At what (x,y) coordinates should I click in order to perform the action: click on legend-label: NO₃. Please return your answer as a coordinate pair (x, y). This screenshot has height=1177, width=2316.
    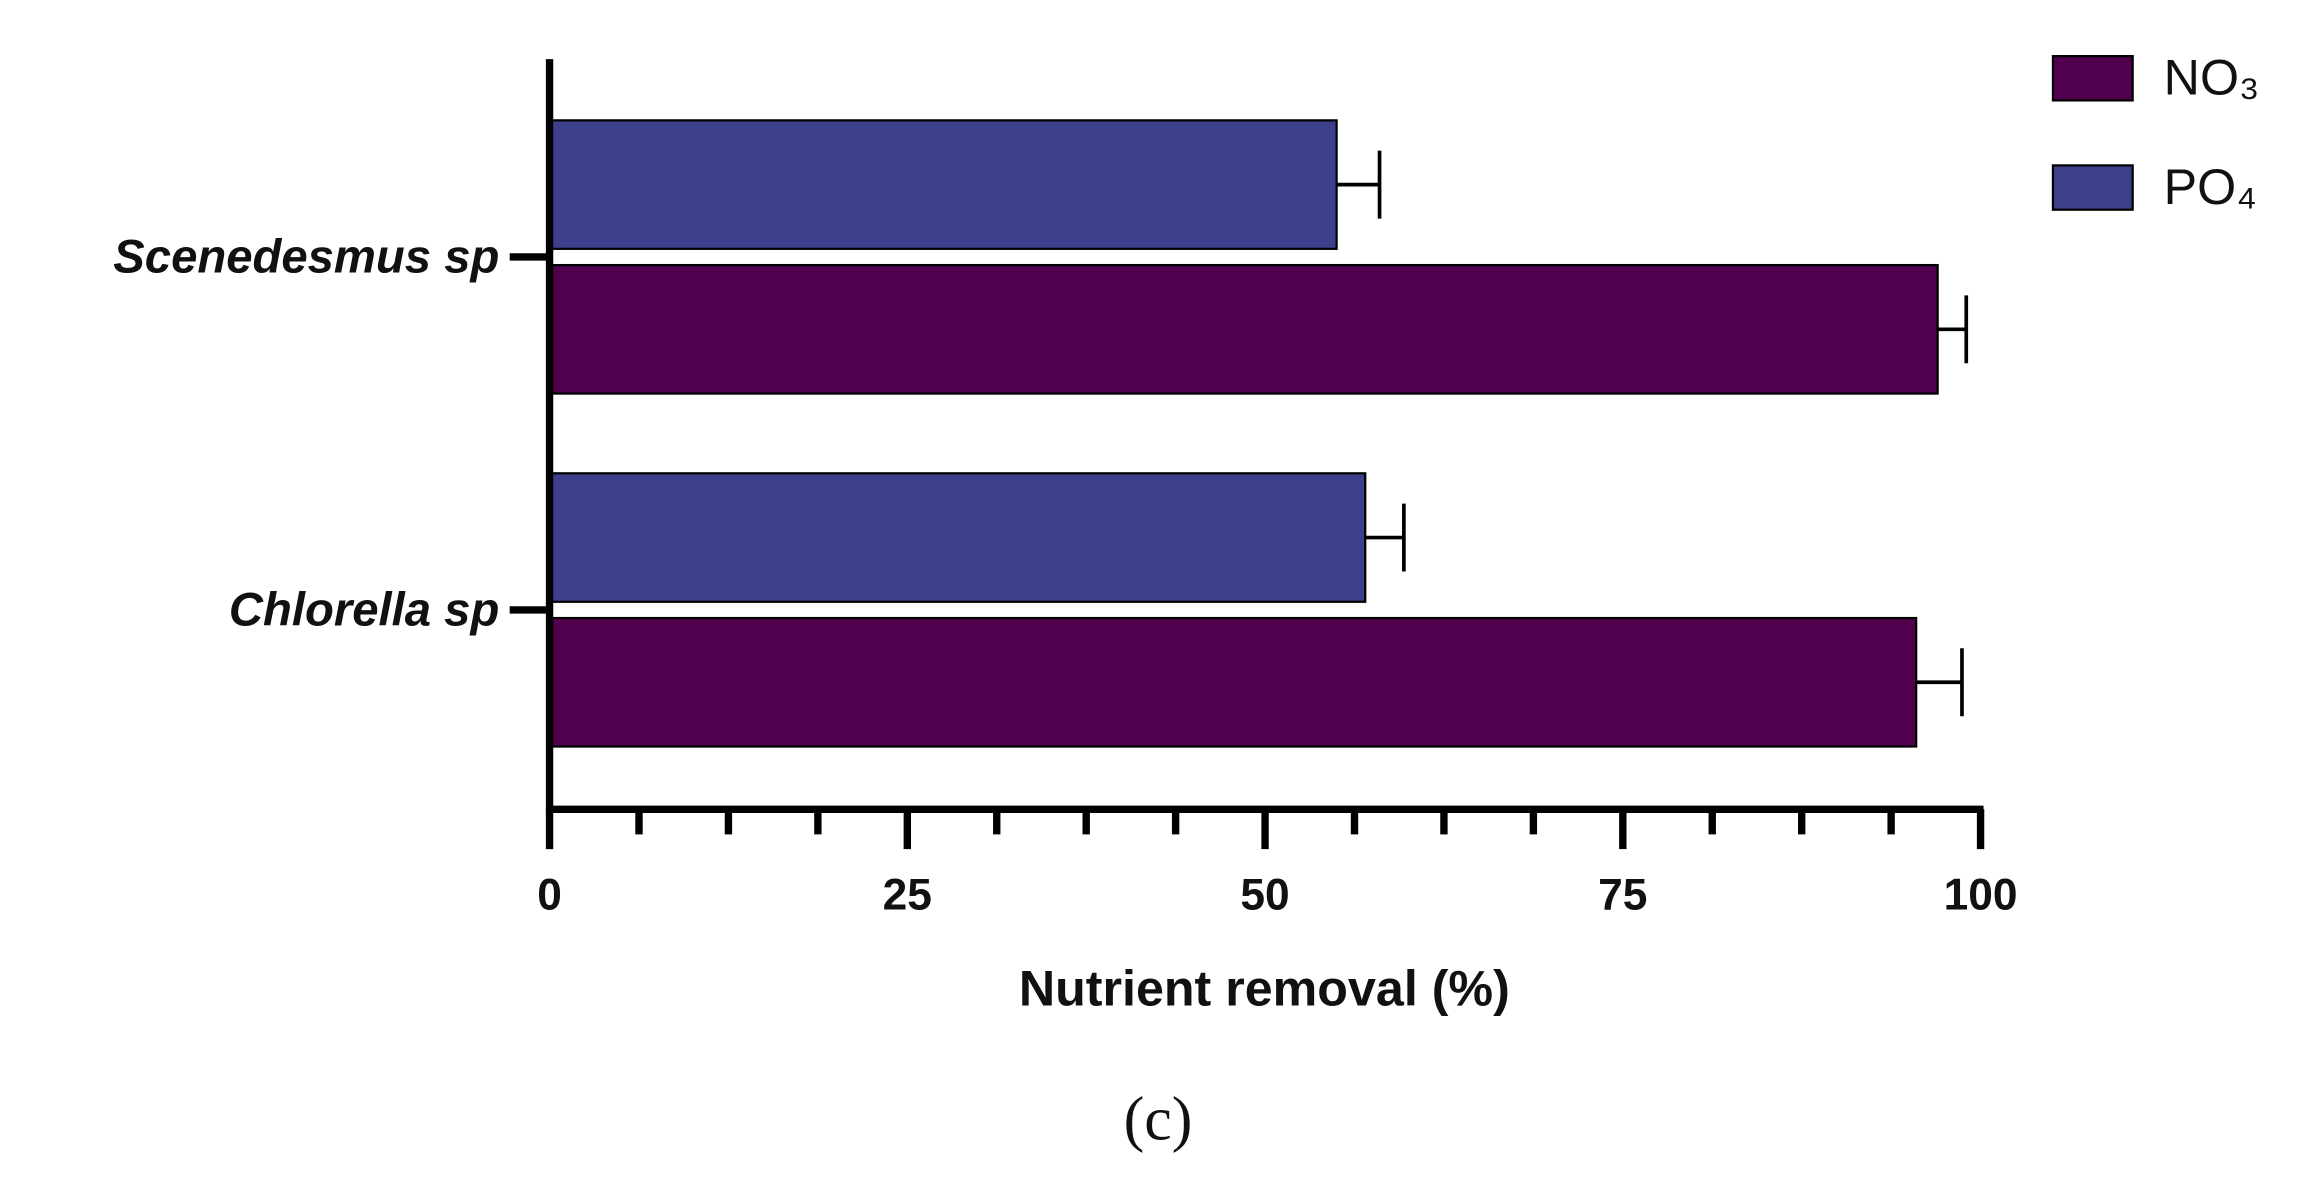
    Looking at the image, I should click on (2212, 77).